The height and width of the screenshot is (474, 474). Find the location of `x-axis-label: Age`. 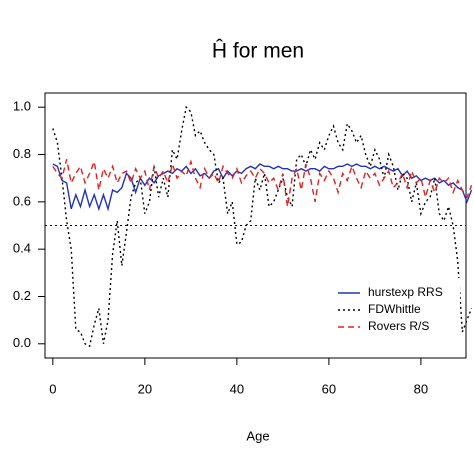

x-axis-label: Age is located at coordinates (257, 435).